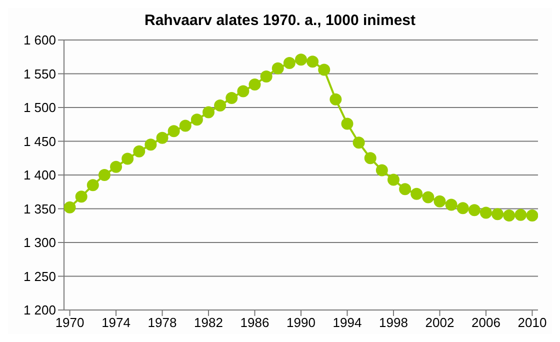 The width and height of the screenshot is (560, 342). What do you see at coordinates (279, 21) in the screenshot?
I see `chart-title: Rahvaarv alates 1970. a., 1000 inimest` at bounding box center [279, 21].